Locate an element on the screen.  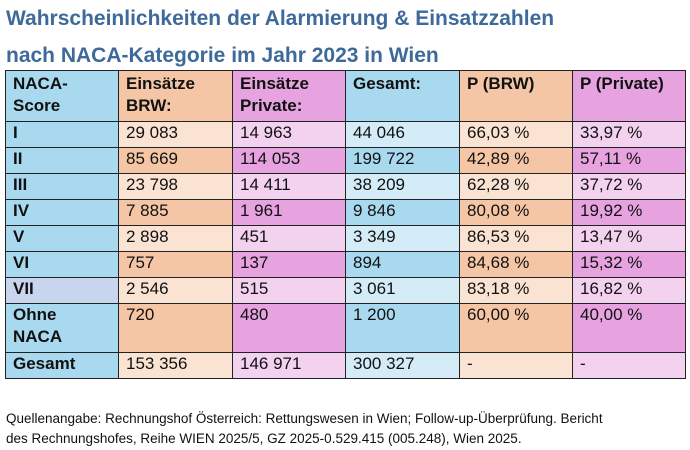
cell-p-private: 33,97 % is located at coordinates (629, 134).